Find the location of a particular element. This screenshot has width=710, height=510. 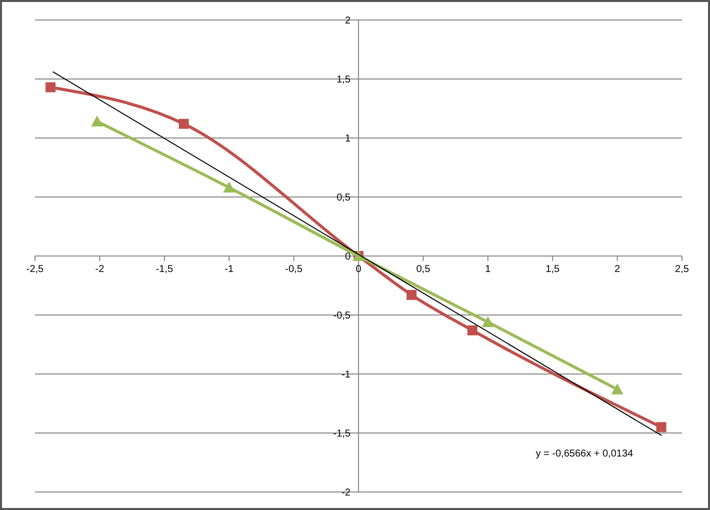

x-tick-label: 1,5 is located at coordinates (553, 269).